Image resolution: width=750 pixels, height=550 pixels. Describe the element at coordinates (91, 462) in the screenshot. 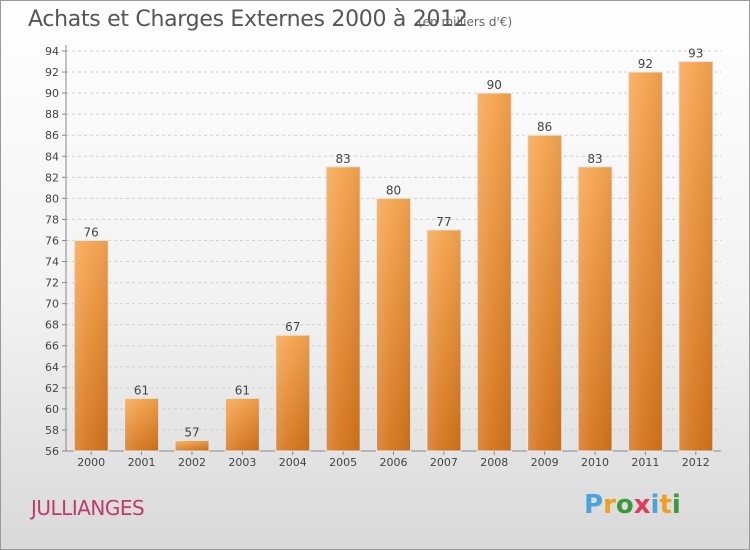

I see `x-tick-label: 2000` at that location.